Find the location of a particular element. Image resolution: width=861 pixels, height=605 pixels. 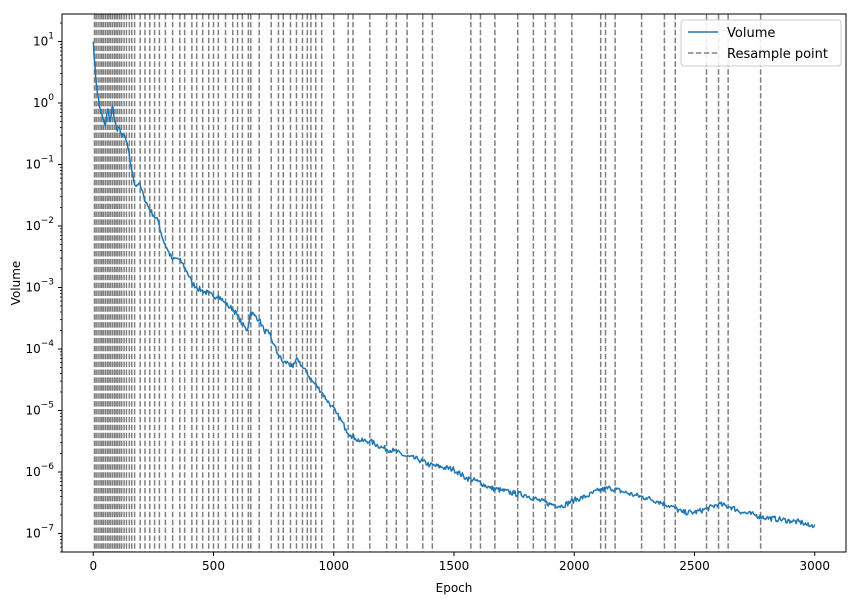

x-tick-label-0: 0 is located at coordinates (93, 566).